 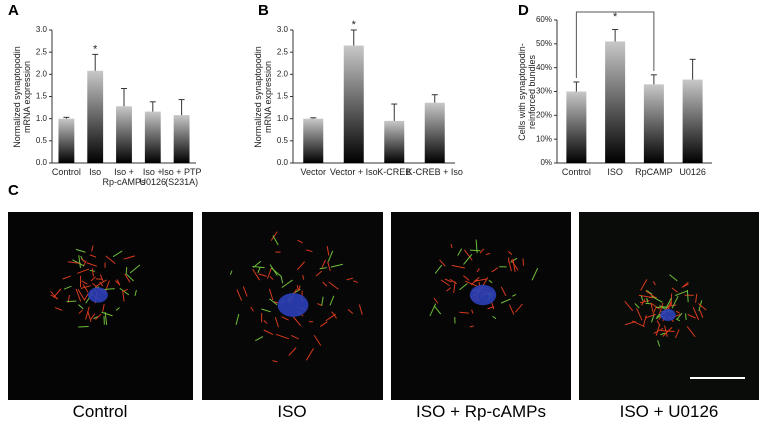 What do you see at coordinates (544, 43) in the screenshot?
I see `y-tick-label: 50%` at bounding box center [544, 43].